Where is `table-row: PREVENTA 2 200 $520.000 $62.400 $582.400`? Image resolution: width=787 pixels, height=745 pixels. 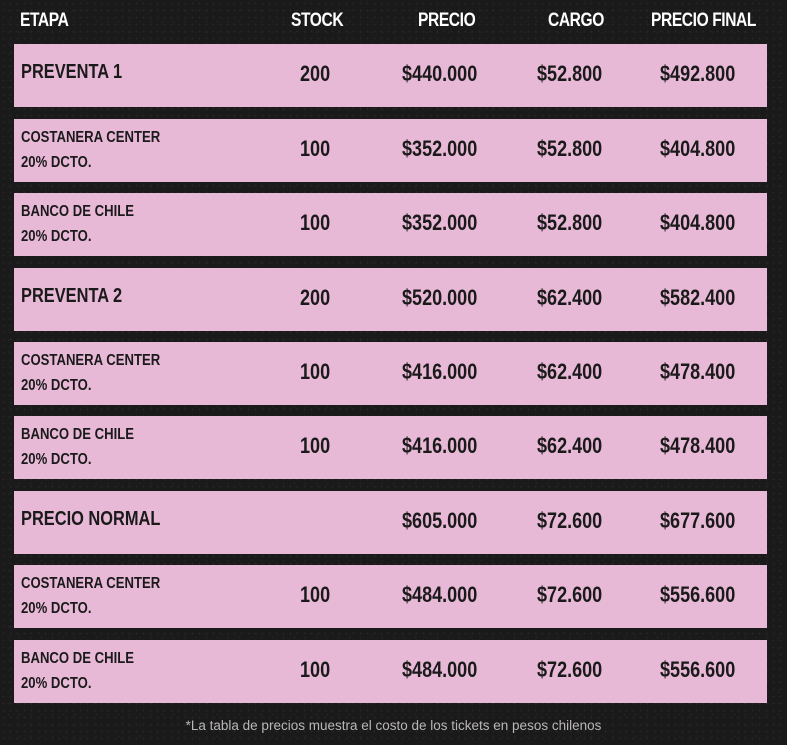 table-row: PREVENTA 2 200 $520.000 $62.400 $582.400 is located at coordinates (390, 299).